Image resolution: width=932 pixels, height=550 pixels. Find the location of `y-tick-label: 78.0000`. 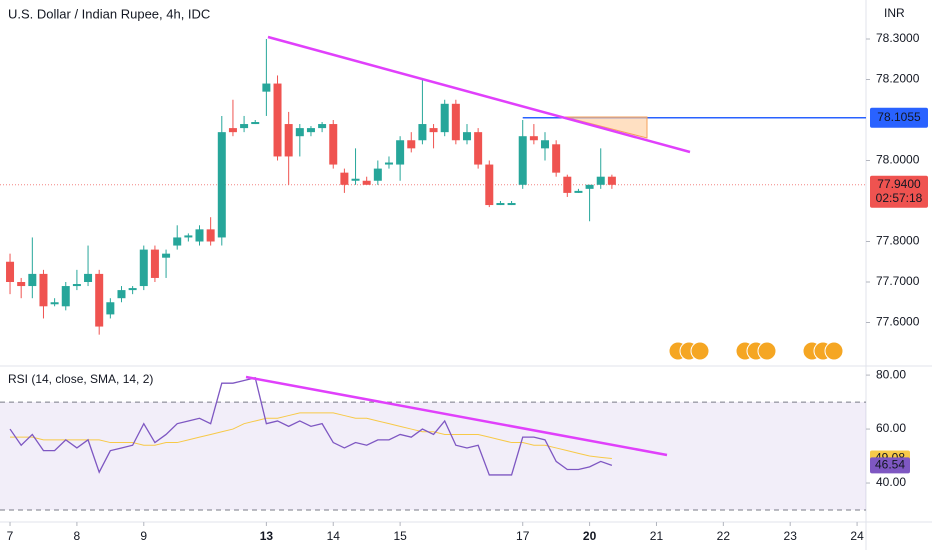

y-tick-label: 78.0000 is located at coordinates (898, 160).